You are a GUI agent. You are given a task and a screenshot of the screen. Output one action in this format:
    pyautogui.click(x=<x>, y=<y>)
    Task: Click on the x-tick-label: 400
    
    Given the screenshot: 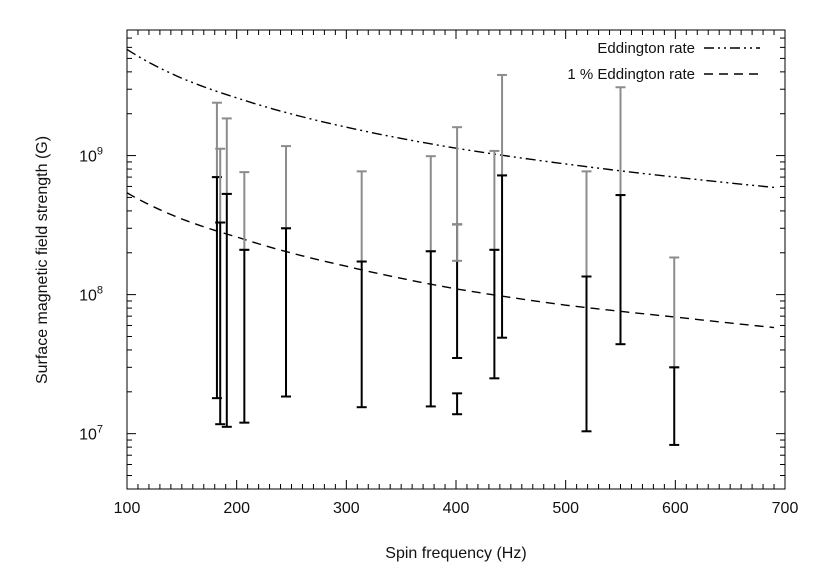 What is the action you would take?
    pyautogui.click(x=456, y=508)
    